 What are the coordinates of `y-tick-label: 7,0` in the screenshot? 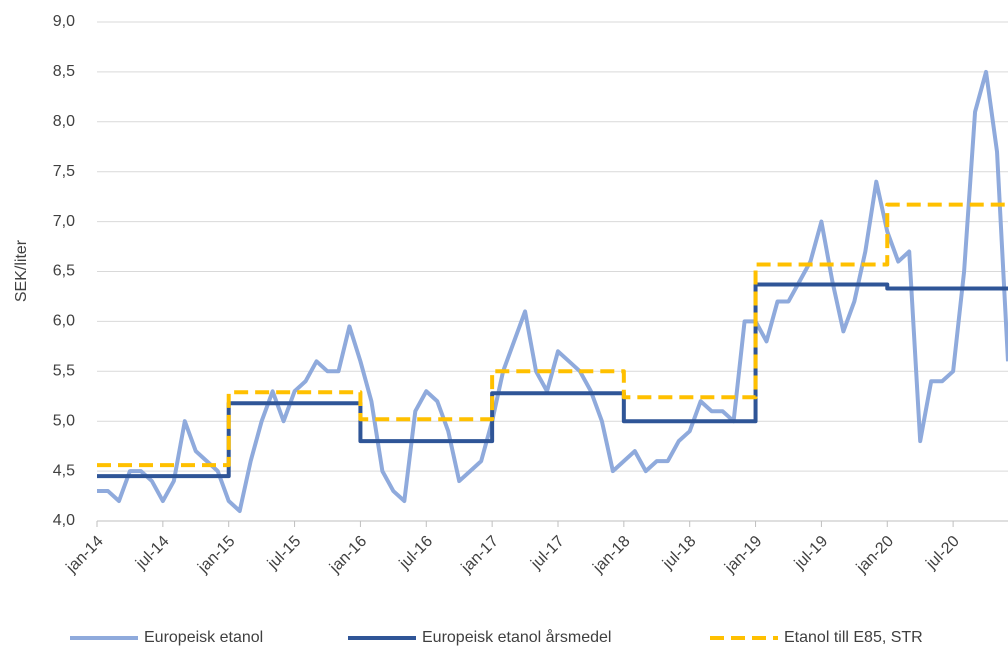 It's located at (64, 221).